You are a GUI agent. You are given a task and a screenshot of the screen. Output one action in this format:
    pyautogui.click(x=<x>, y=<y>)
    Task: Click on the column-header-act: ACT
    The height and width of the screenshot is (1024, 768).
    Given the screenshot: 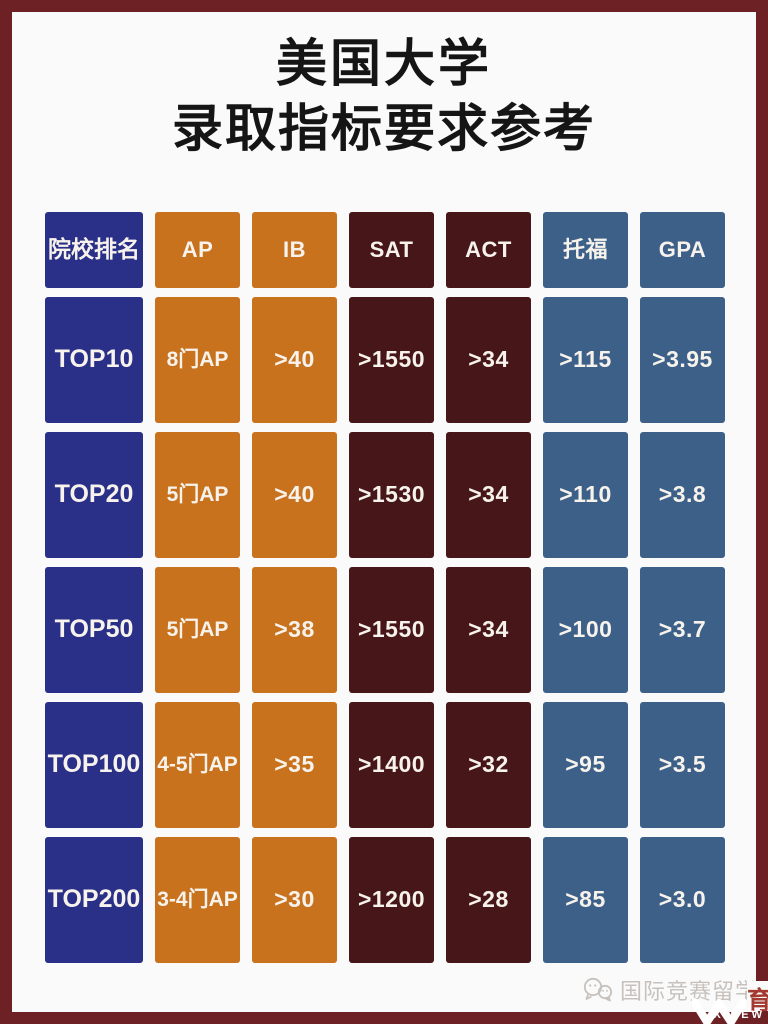 What is the action you would take?
    pyautogui.click(x=488, y=250)
    